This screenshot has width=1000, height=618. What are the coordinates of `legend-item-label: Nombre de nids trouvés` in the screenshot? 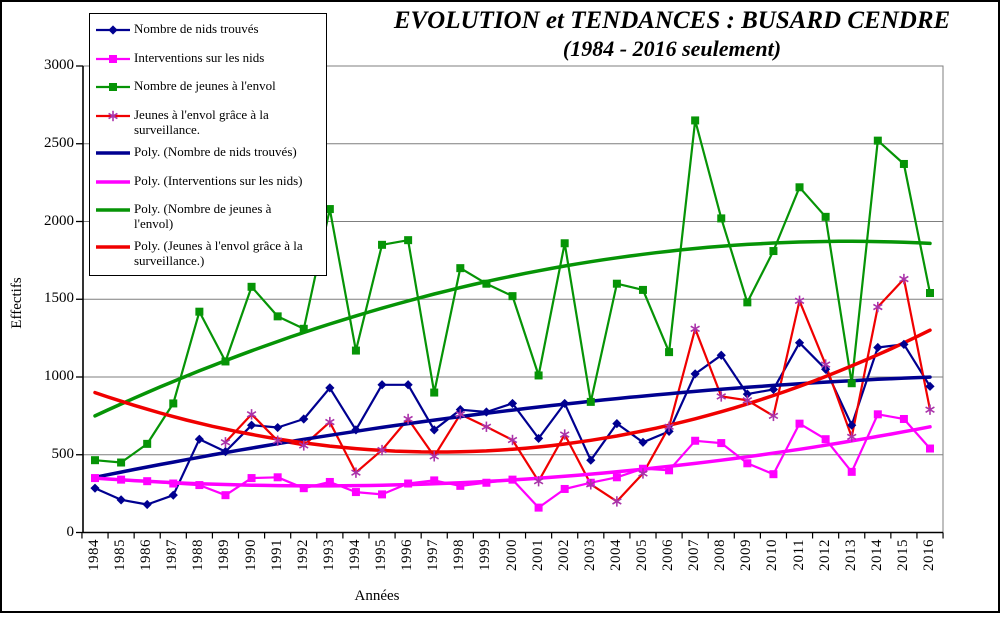 It's located at (196, 28).